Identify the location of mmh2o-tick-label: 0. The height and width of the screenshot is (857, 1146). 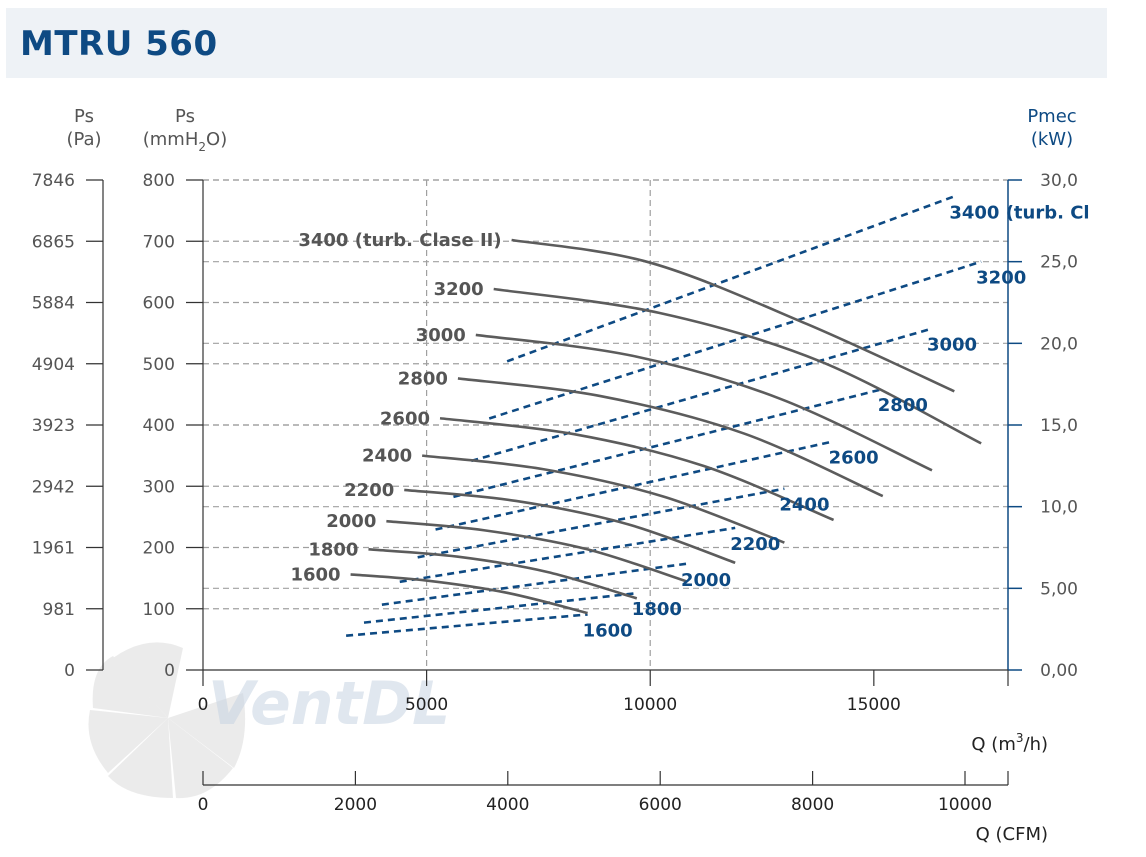
(169, 671).